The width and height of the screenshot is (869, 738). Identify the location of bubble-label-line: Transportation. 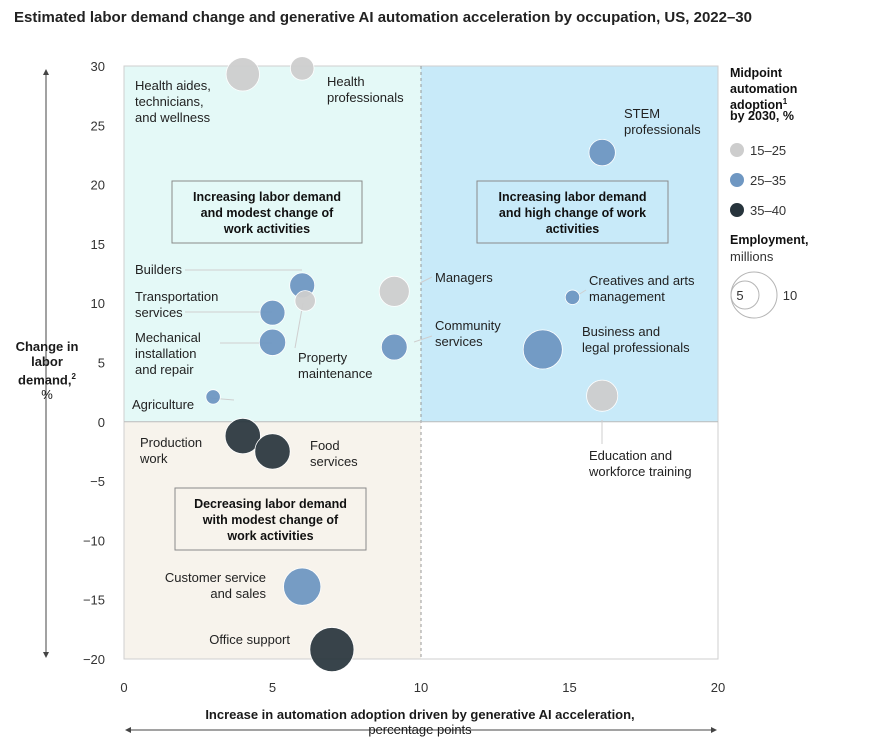
(176, 296).